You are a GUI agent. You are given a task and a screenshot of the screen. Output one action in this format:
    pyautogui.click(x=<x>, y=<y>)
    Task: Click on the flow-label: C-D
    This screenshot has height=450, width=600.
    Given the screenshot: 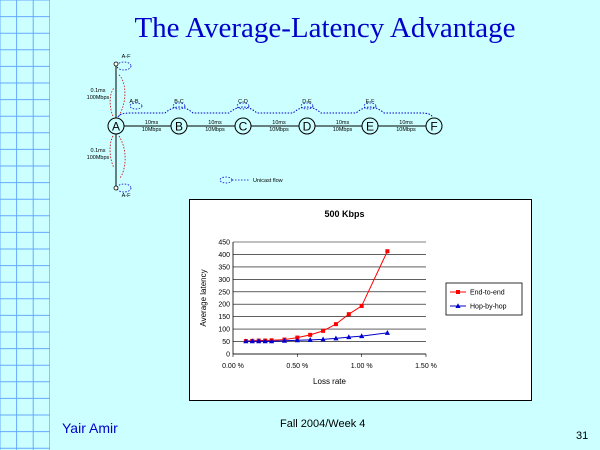 What is the action you would take?
    pyautogui.click(x=243, y=102)
    